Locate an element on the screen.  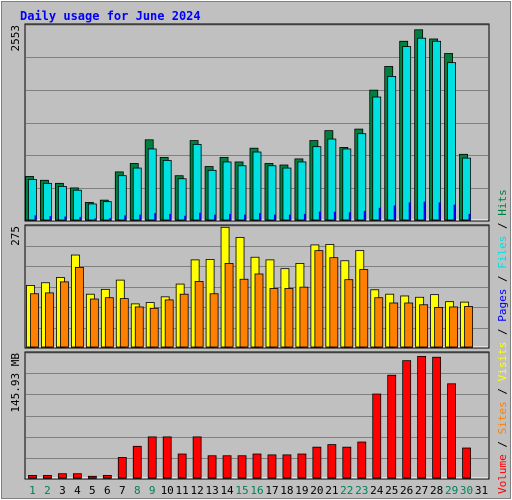
volume-ymax-label: 145.93 MB is located at coordinates (15, 383).